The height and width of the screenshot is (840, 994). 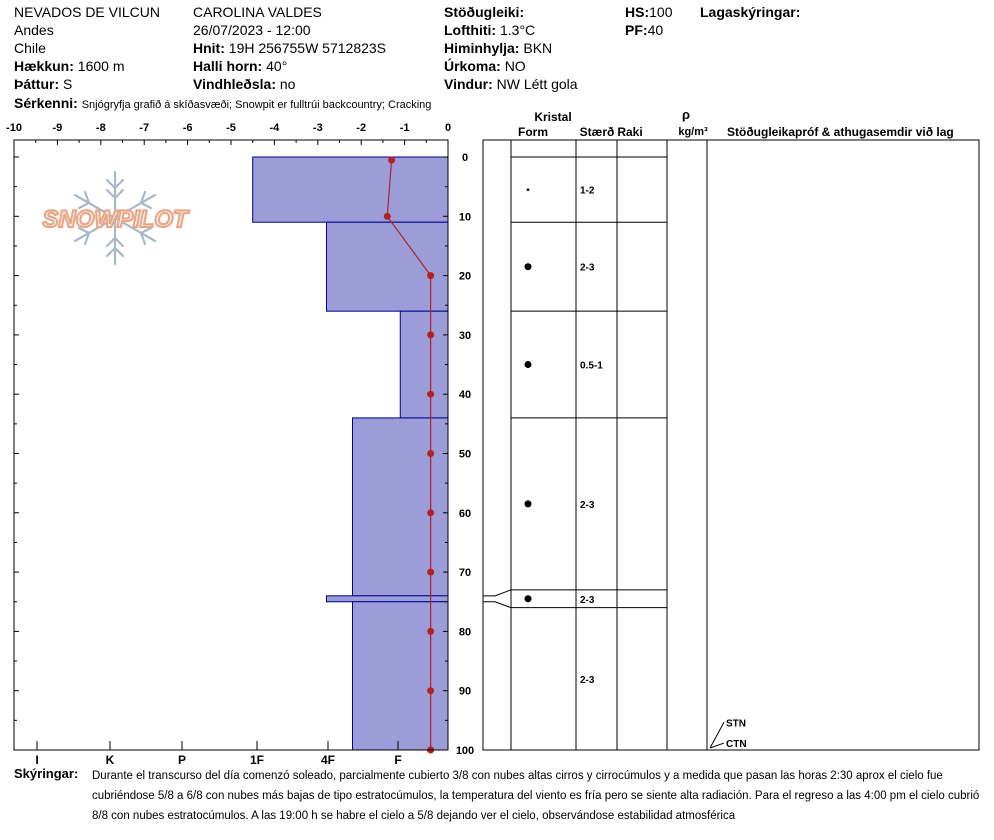 I want to click on coordinates: Hnit: 19H 256755W 5712823S, so click(x=290, y=48).